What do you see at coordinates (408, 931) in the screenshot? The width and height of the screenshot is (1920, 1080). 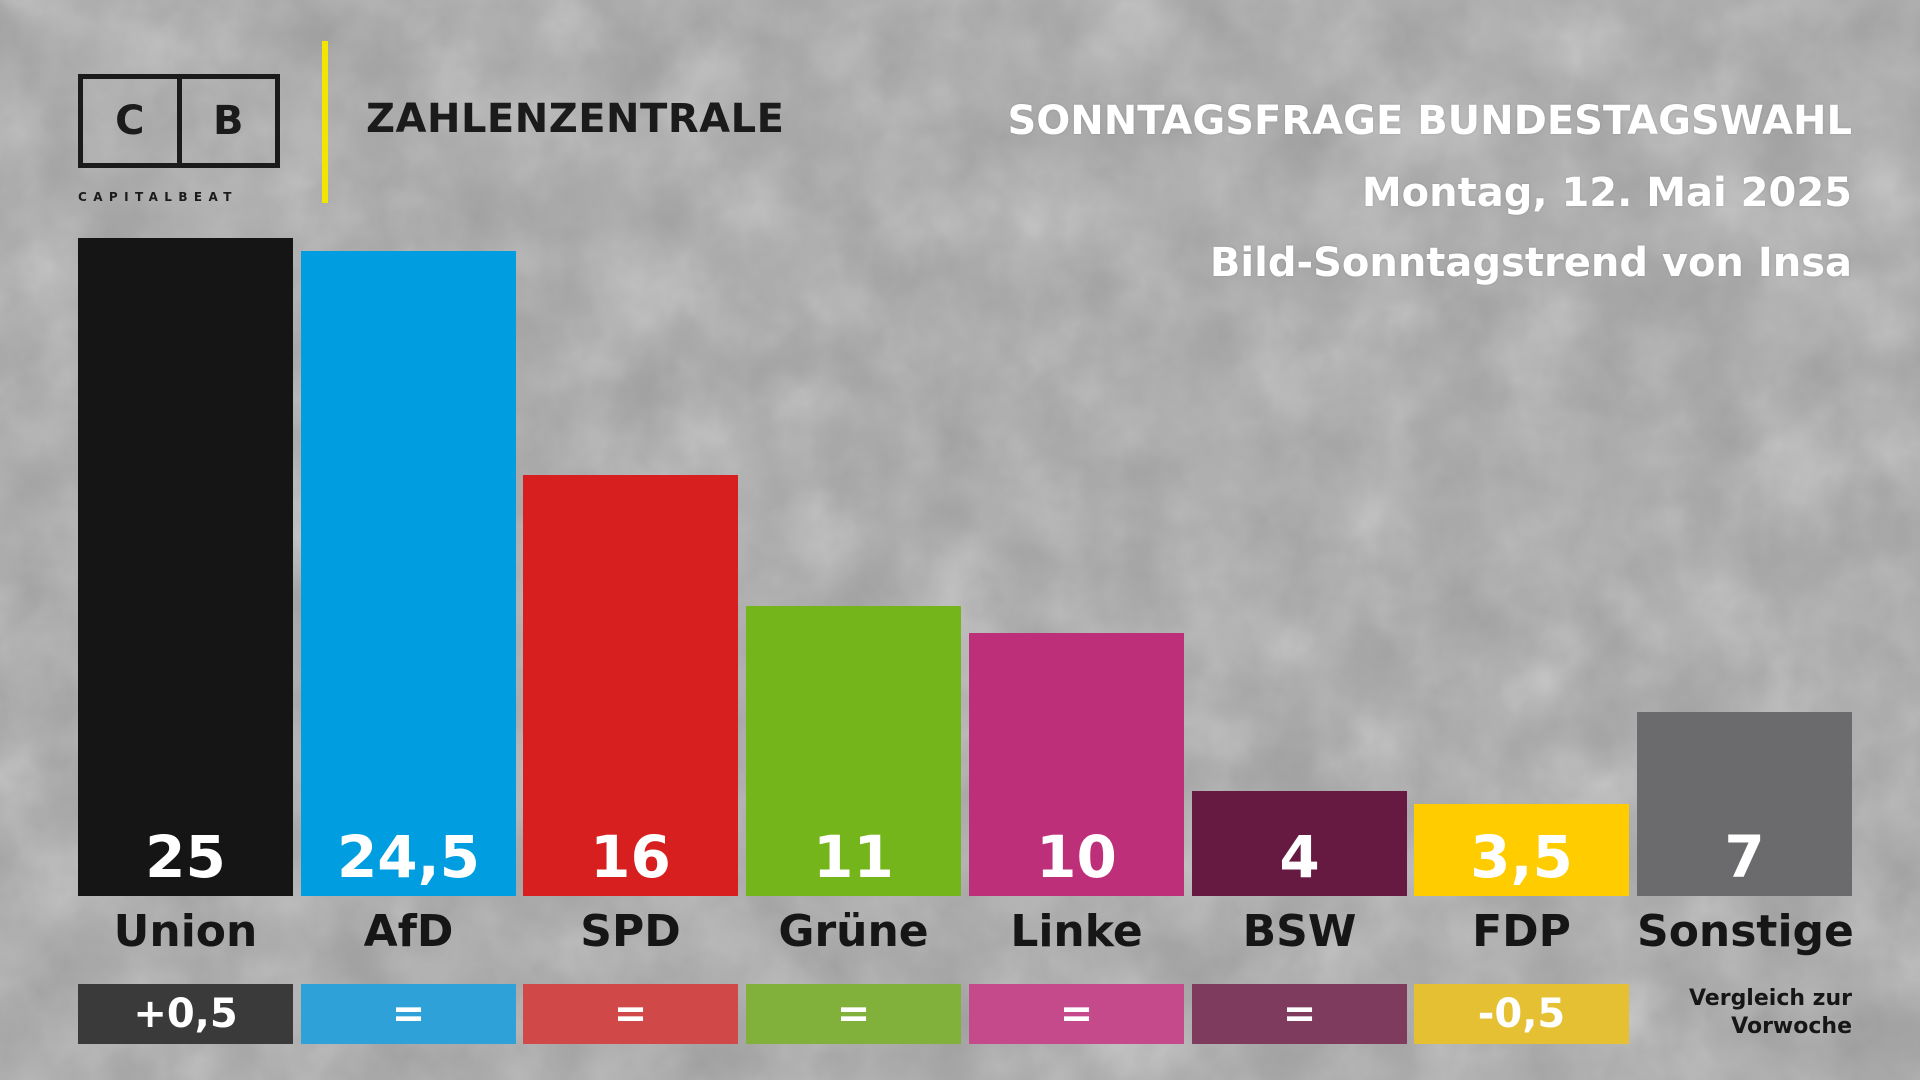 I see `category-label: AfD` at bounding box center [408, 931].